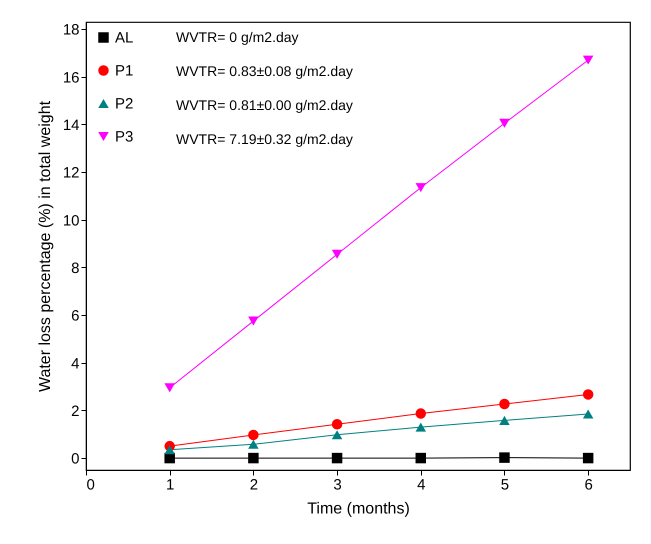 The height and width of the screenshot is (544, 651). Describe the element at coordinates (75, 268) in the screenshot. I see `y-tick-label: 8` at that location.